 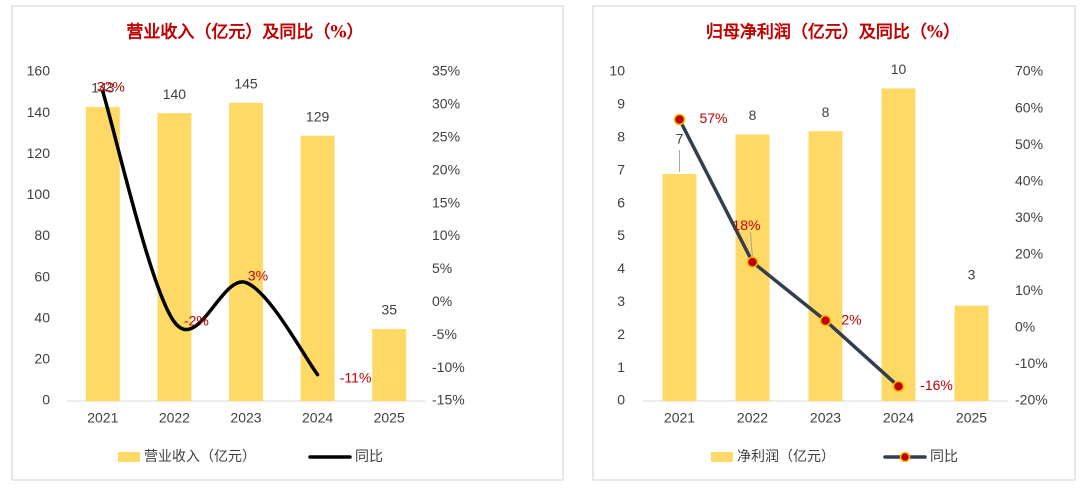 What do you see at coordinates (621, 235) in the screenshot?
I see `left-axis-tick-label: 5` at bounding box center [621, 235].